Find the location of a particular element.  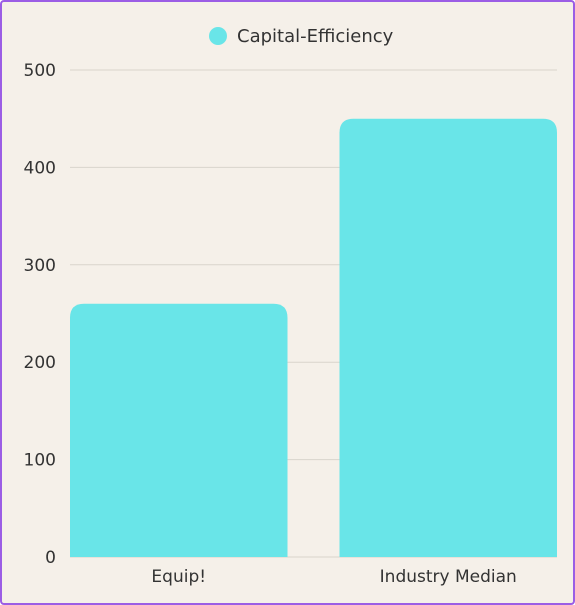

y-axis-ticks: 0 100 200 300 400 500 is located at coordinates (40, 314).